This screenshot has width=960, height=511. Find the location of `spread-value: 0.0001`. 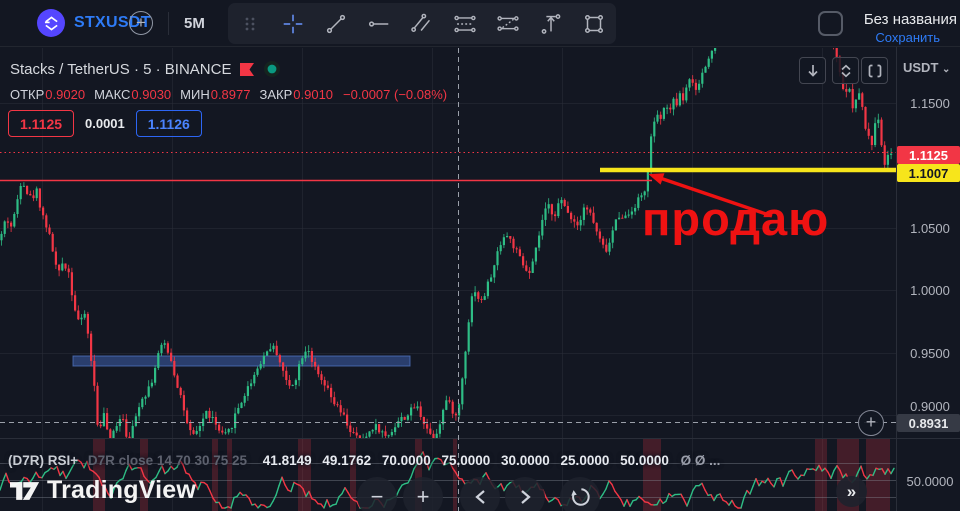

spread-value: 0.0001 is located at coordinates (105, 123).